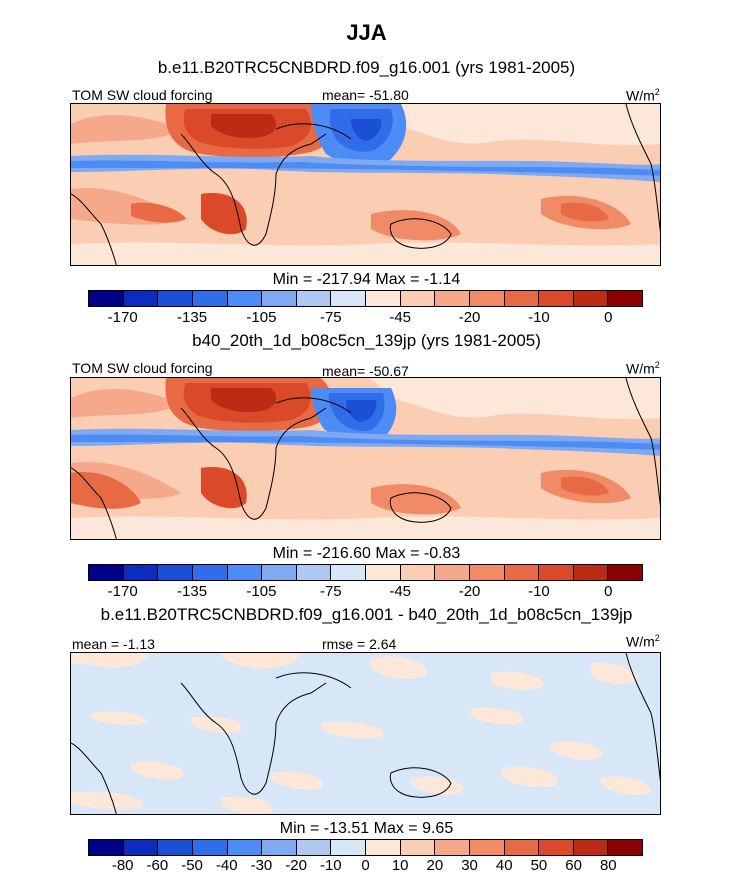  I want to click on panel-3-colorbar, so click(365, 847).